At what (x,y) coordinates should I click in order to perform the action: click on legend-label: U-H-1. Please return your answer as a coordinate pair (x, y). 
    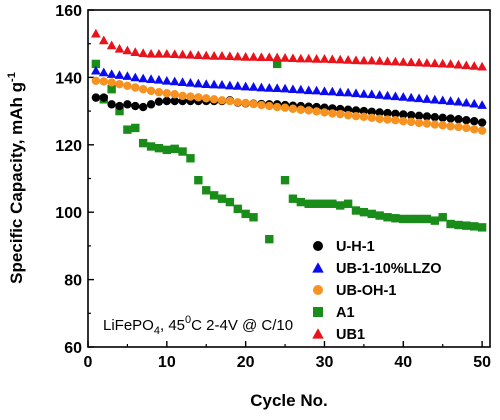
    Looking at the image, I should click on (355, 247).